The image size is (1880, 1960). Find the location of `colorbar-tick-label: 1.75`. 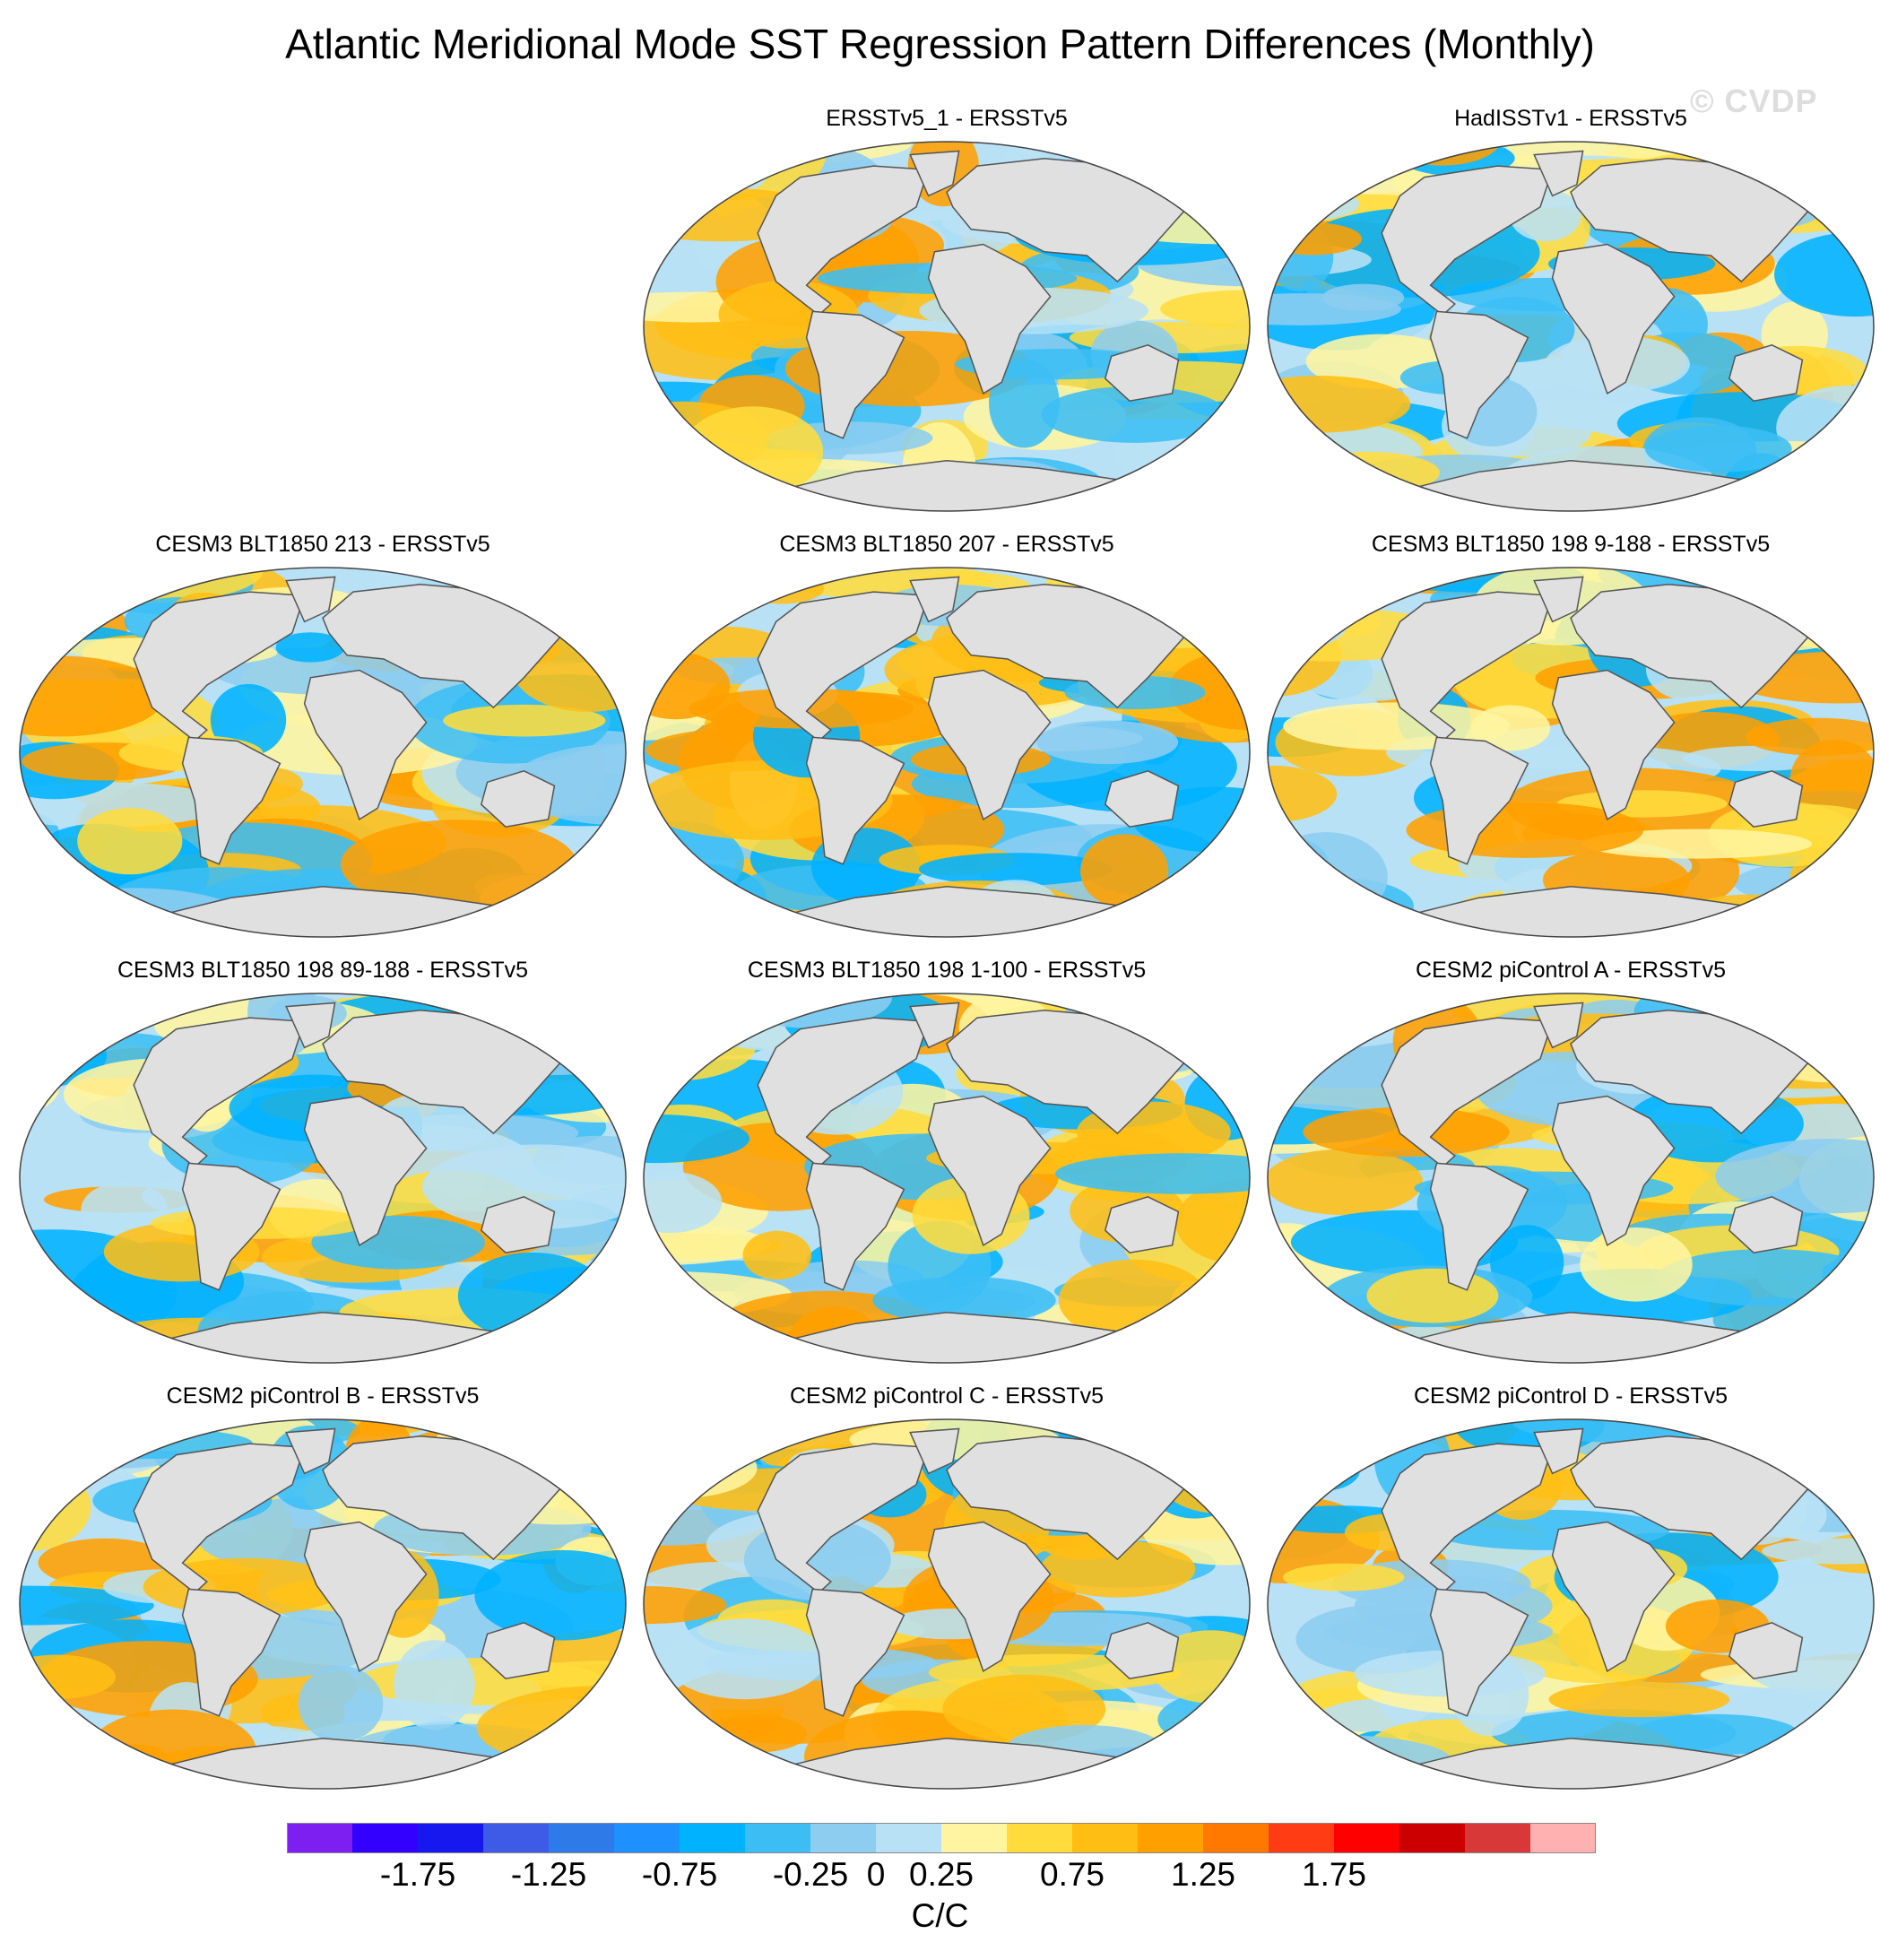

colorbar-tick-label: 1.75 is located at coordinates (1334, 1874).